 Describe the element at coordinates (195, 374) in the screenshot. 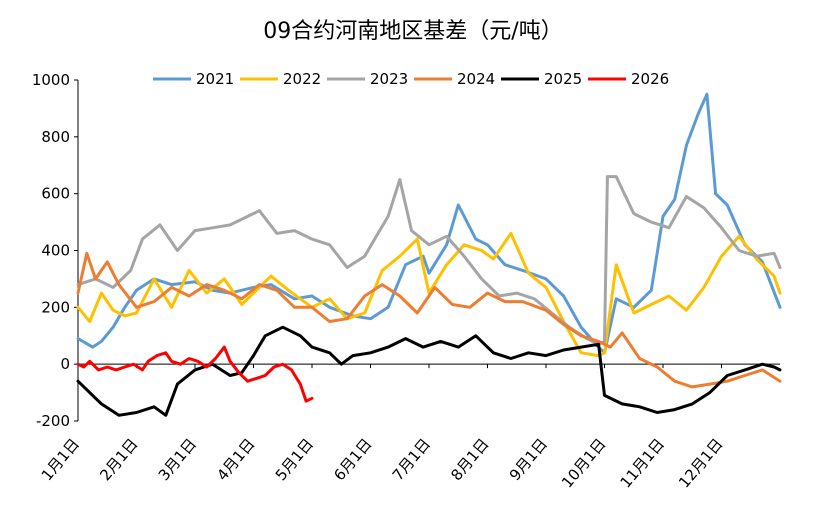

I see `series-line-2026` at that location.